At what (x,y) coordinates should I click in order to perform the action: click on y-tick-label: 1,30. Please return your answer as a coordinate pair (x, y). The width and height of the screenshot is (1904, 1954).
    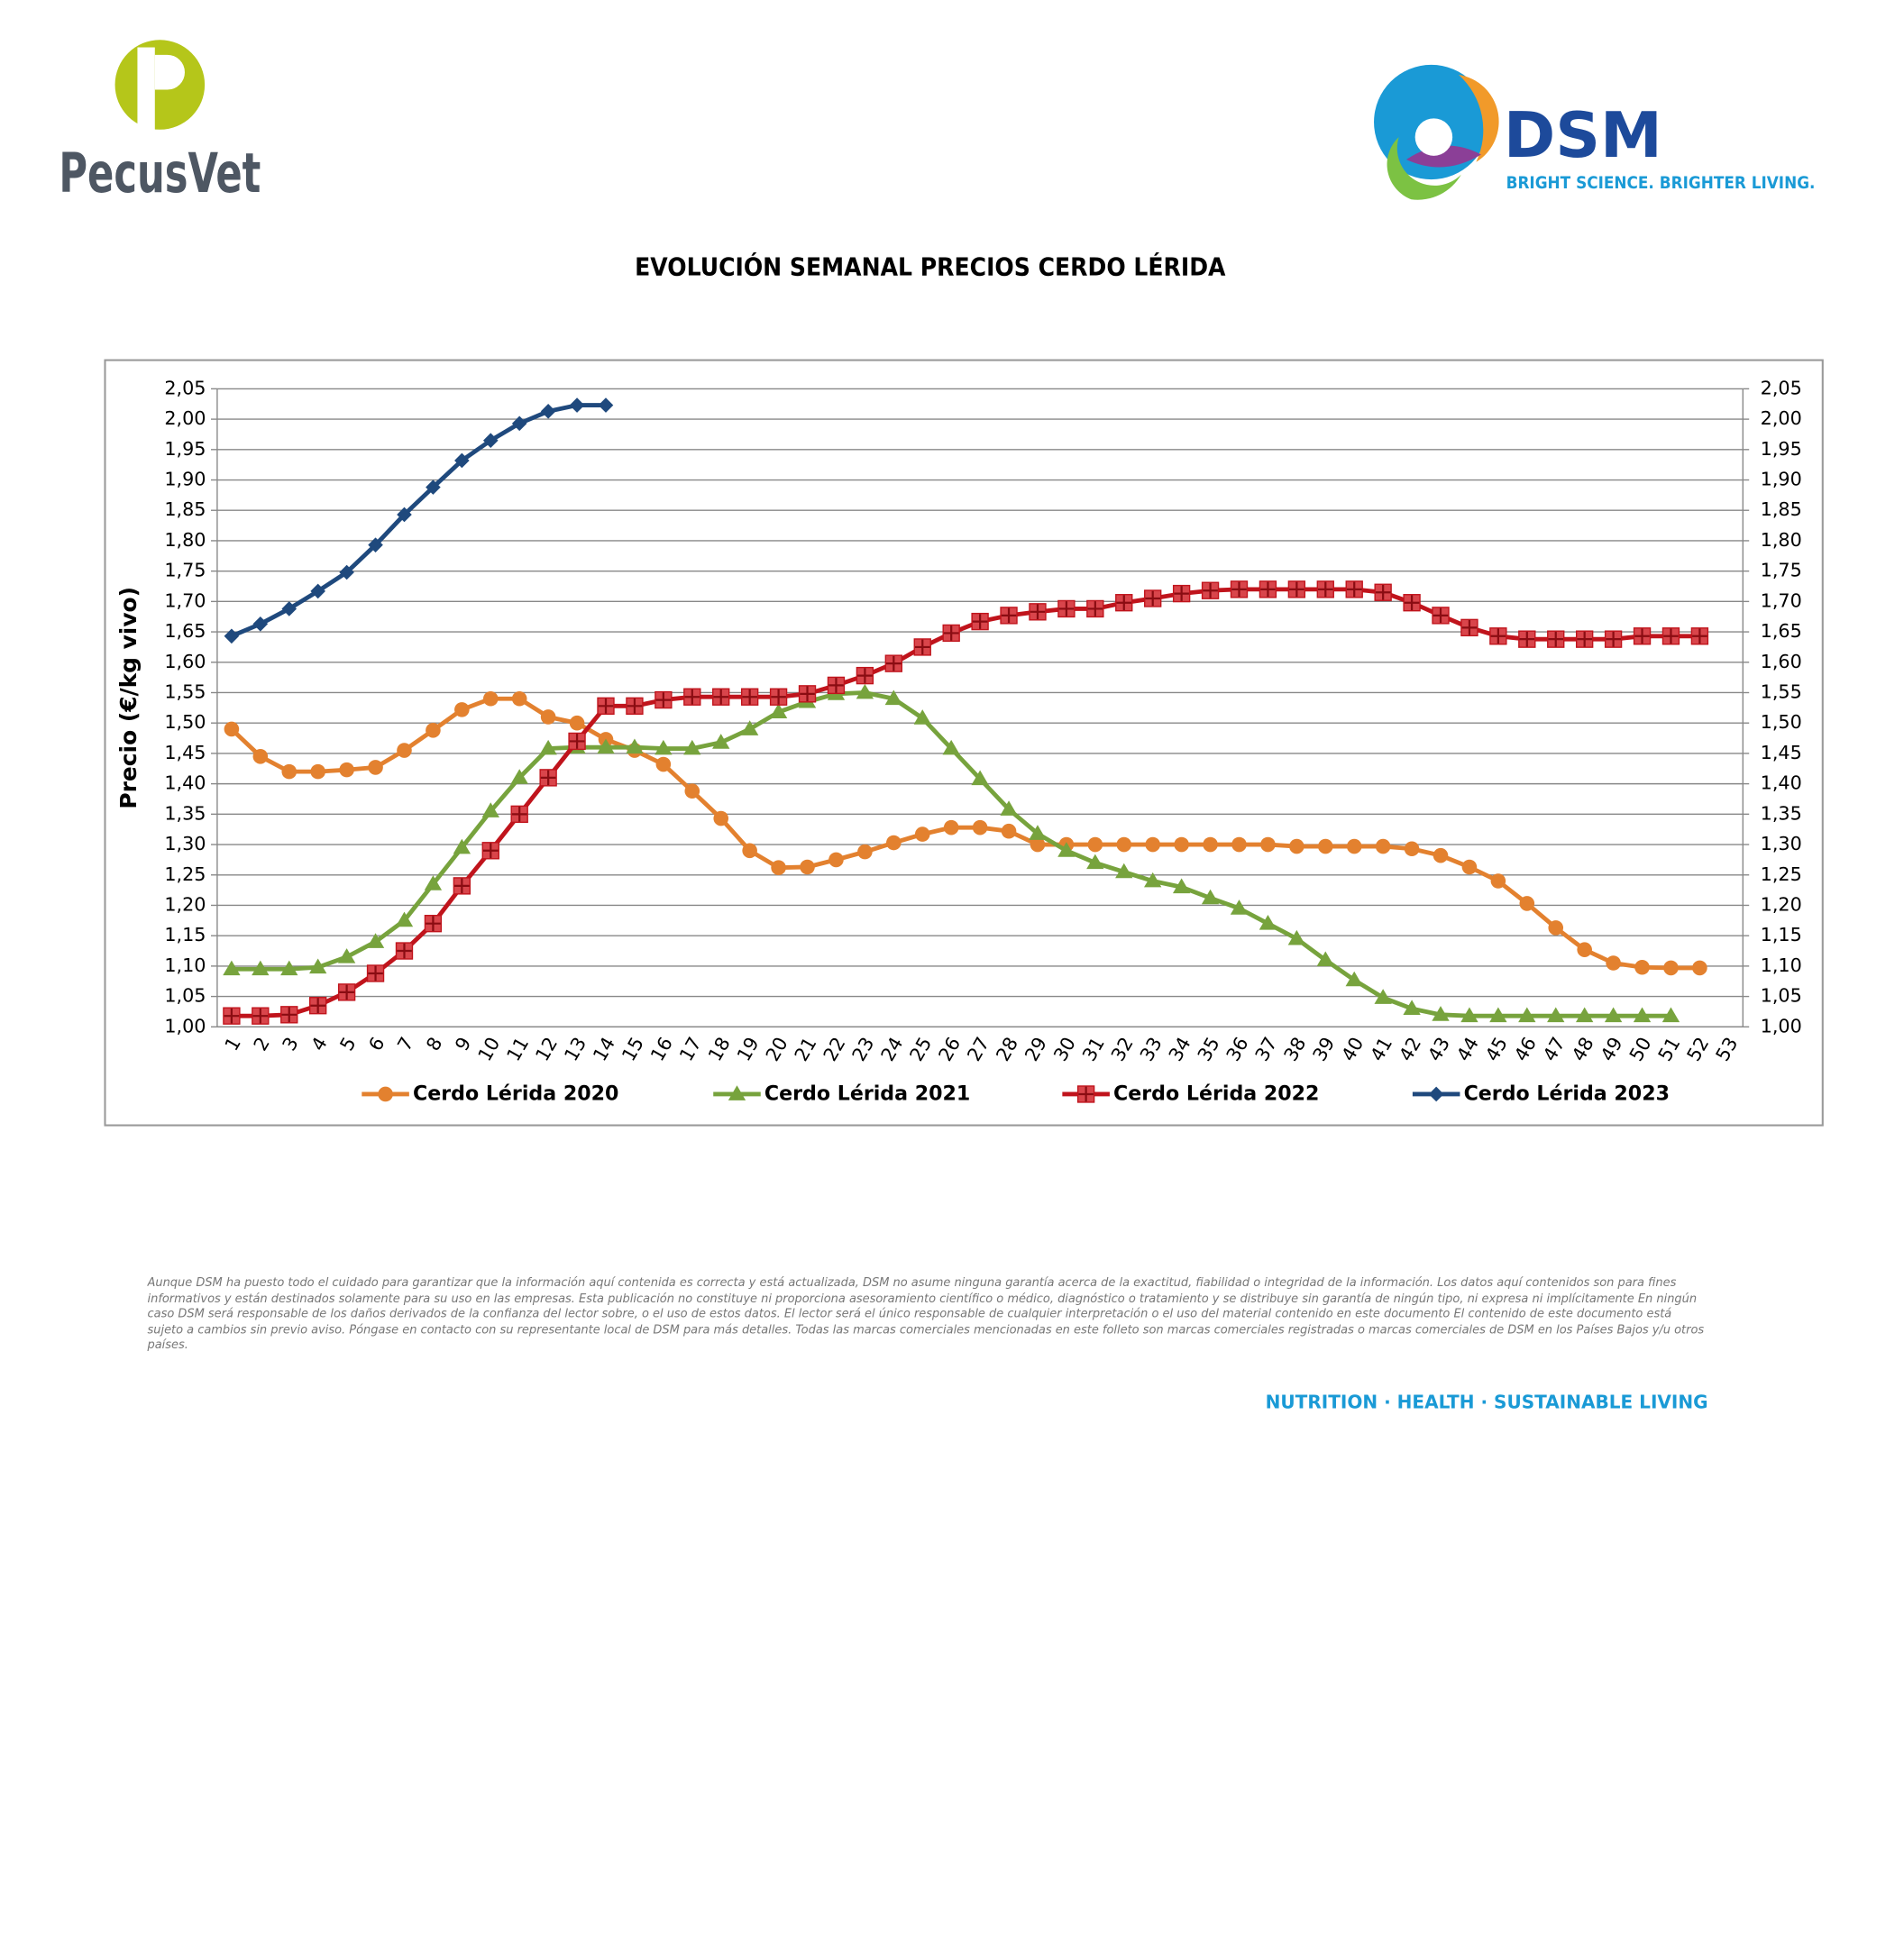
    Looking at the image, I should click on (185, 843).